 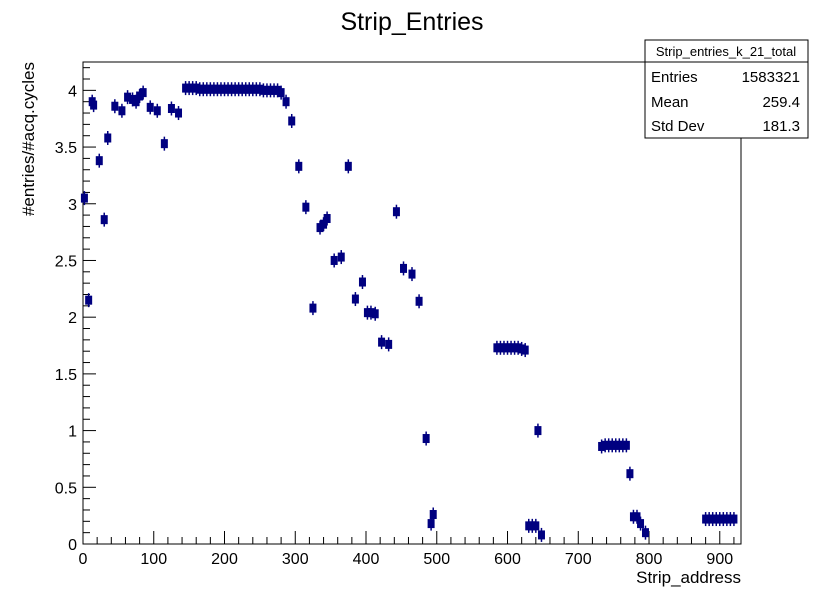 What do you see at coordinates (649, 559) in the screenshot?
I see `x-tick-label: 800` at bounding box center [649, 559].